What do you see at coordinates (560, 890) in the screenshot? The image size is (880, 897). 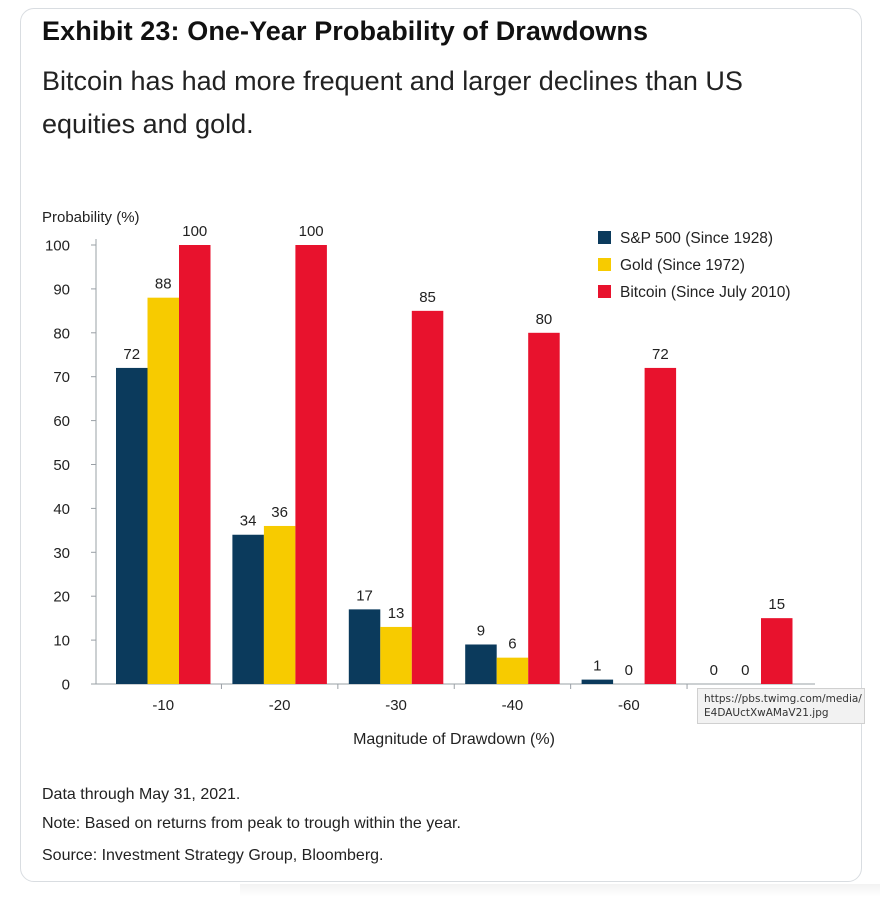 I see `bottom-shadow` at bounding box center [560, 890].